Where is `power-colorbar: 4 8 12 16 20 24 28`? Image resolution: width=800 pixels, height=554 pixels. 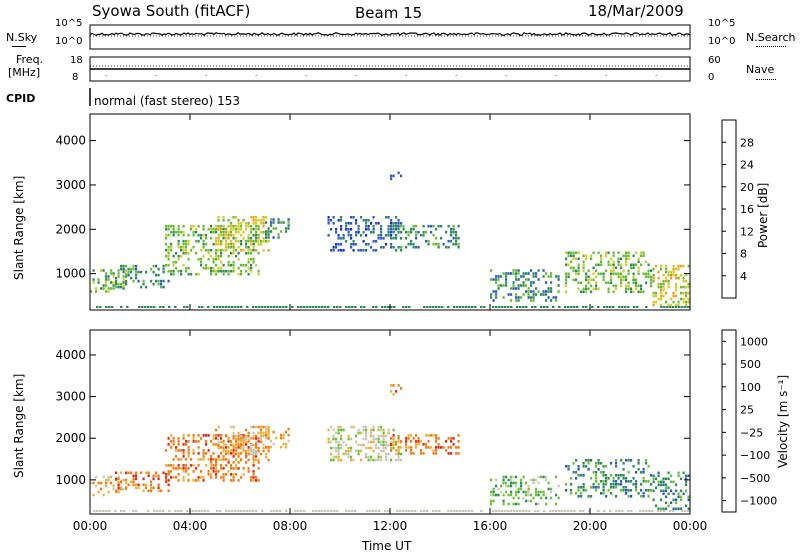 power-colorbar: 4 8 12 16 20 24 28 is located at coordinates (737, 209).